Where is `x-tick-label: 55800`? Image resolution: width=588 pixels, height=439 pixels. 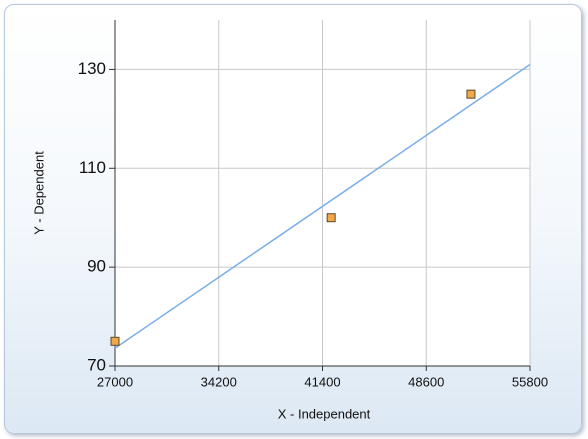
x-tick-label: 55800 is located at coordinates (530, 381).